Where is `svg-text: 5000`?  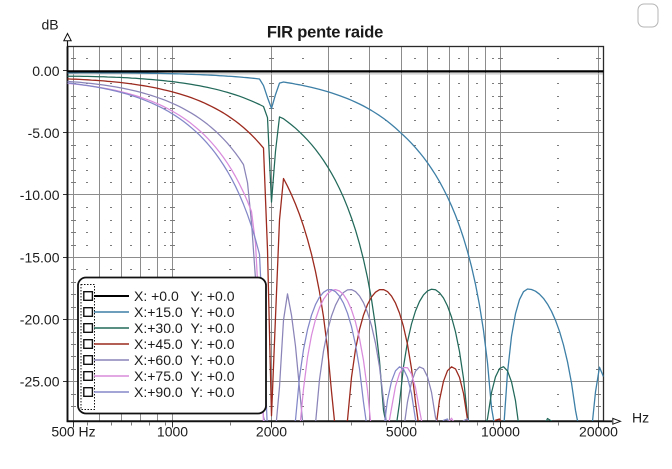 svg-text: 5000 is located at coordinates (401, 432).